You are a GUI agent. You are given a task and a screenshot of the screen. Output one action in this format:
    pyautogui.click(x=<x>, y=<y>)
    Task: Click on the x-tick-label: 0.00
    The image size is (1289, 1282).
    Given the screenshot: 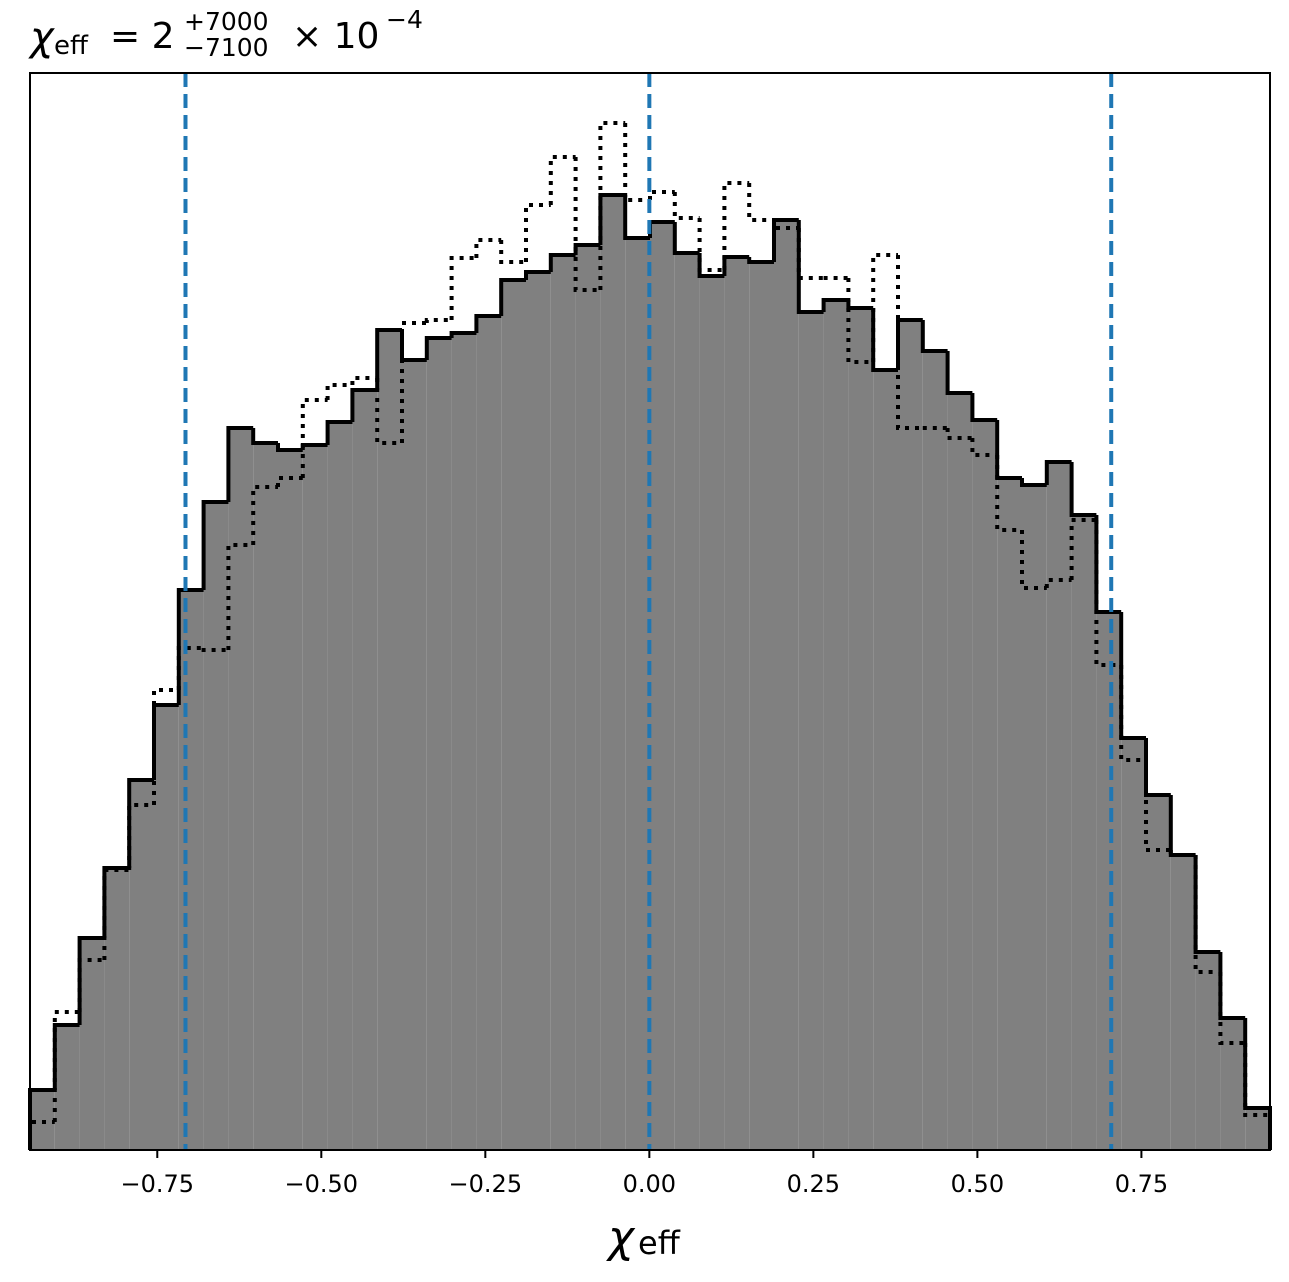 What is the action you would take?
    pyautogui.click(x=649, y=1184)
    